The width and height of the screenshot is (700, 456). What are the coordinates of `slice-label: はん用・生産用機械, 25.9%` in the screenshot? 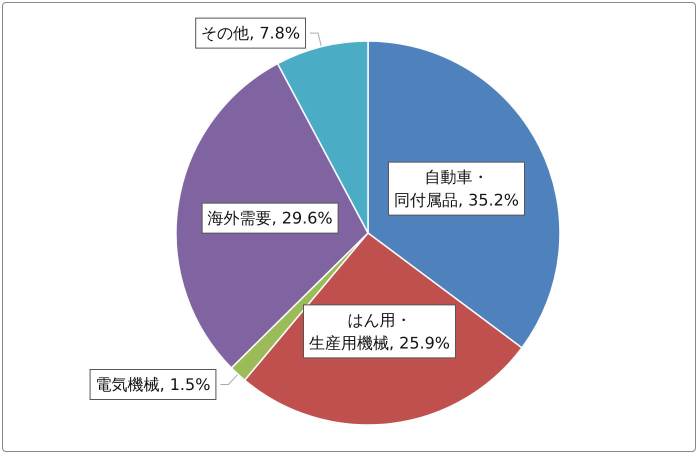 It's located at (379, 331).